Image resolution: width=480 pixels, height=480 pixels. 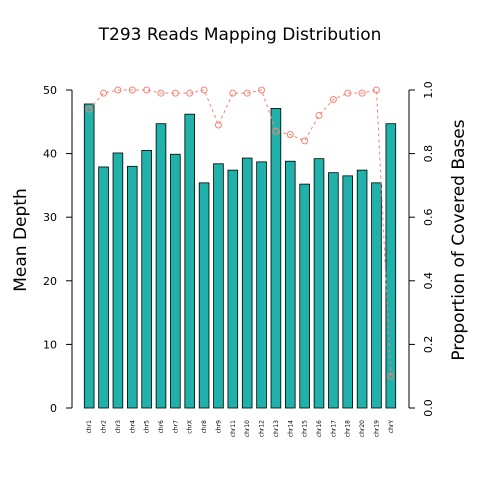 What do you see at coordinates (348, 292) in the screenshot?
I see `bar-chr18` at bounding box center [348, 292].